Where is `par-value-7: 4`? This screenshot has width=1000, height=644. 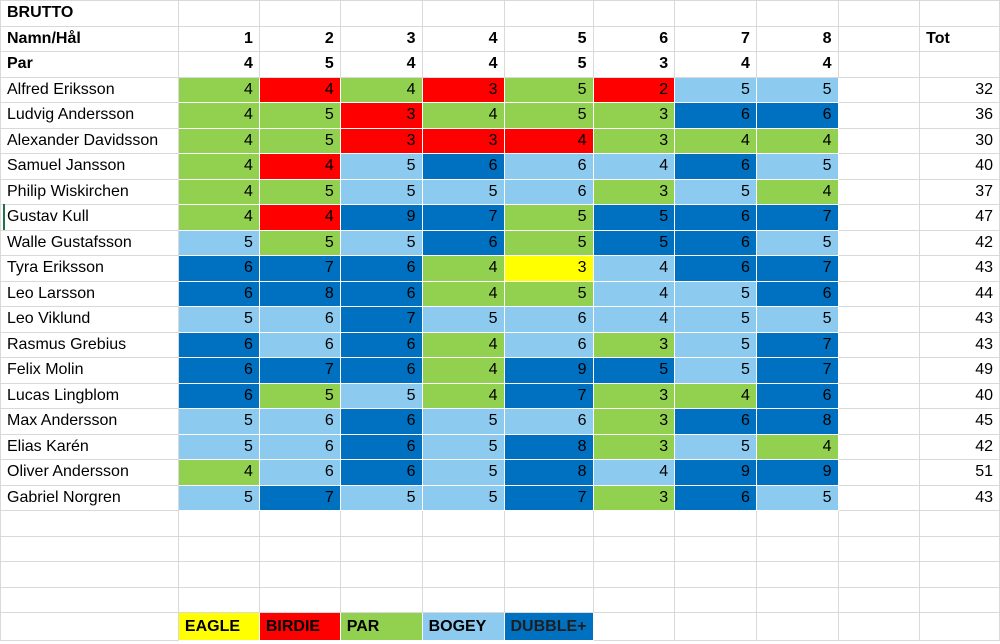 par-value-7: 4 is located at coordinates (715, 64).